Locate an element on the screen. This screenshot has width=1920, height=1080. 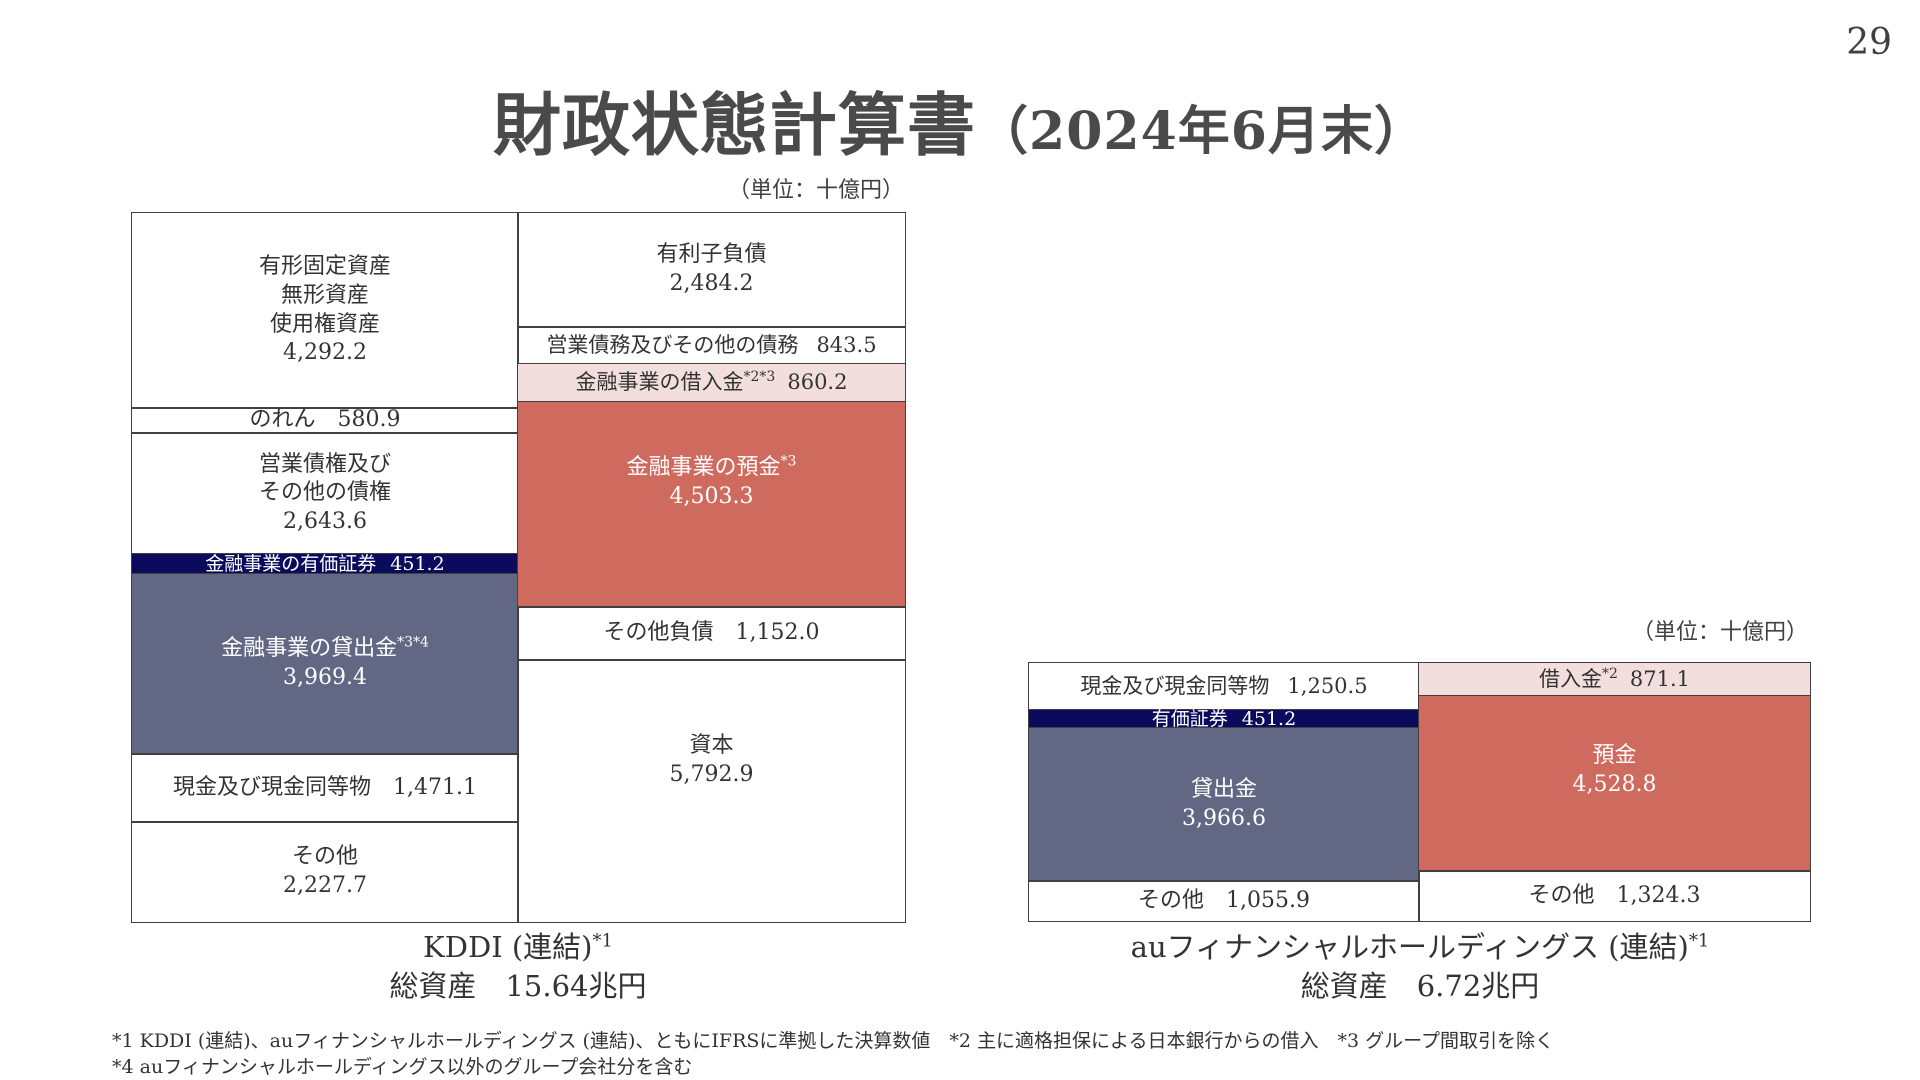
kddi-asset-loans: 金融事業の貸出金*3*4 3,969.4 is located at coordinates (325, 664).